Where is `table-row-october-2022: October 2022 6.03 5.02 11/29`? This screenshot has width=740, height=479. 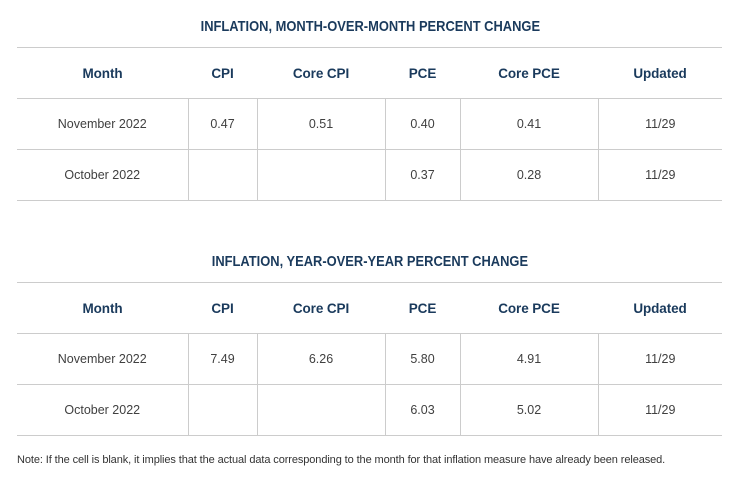
table-row-october-2022: October 2022 6.03 5.02 11/29 is located at coordinates (369, 410).